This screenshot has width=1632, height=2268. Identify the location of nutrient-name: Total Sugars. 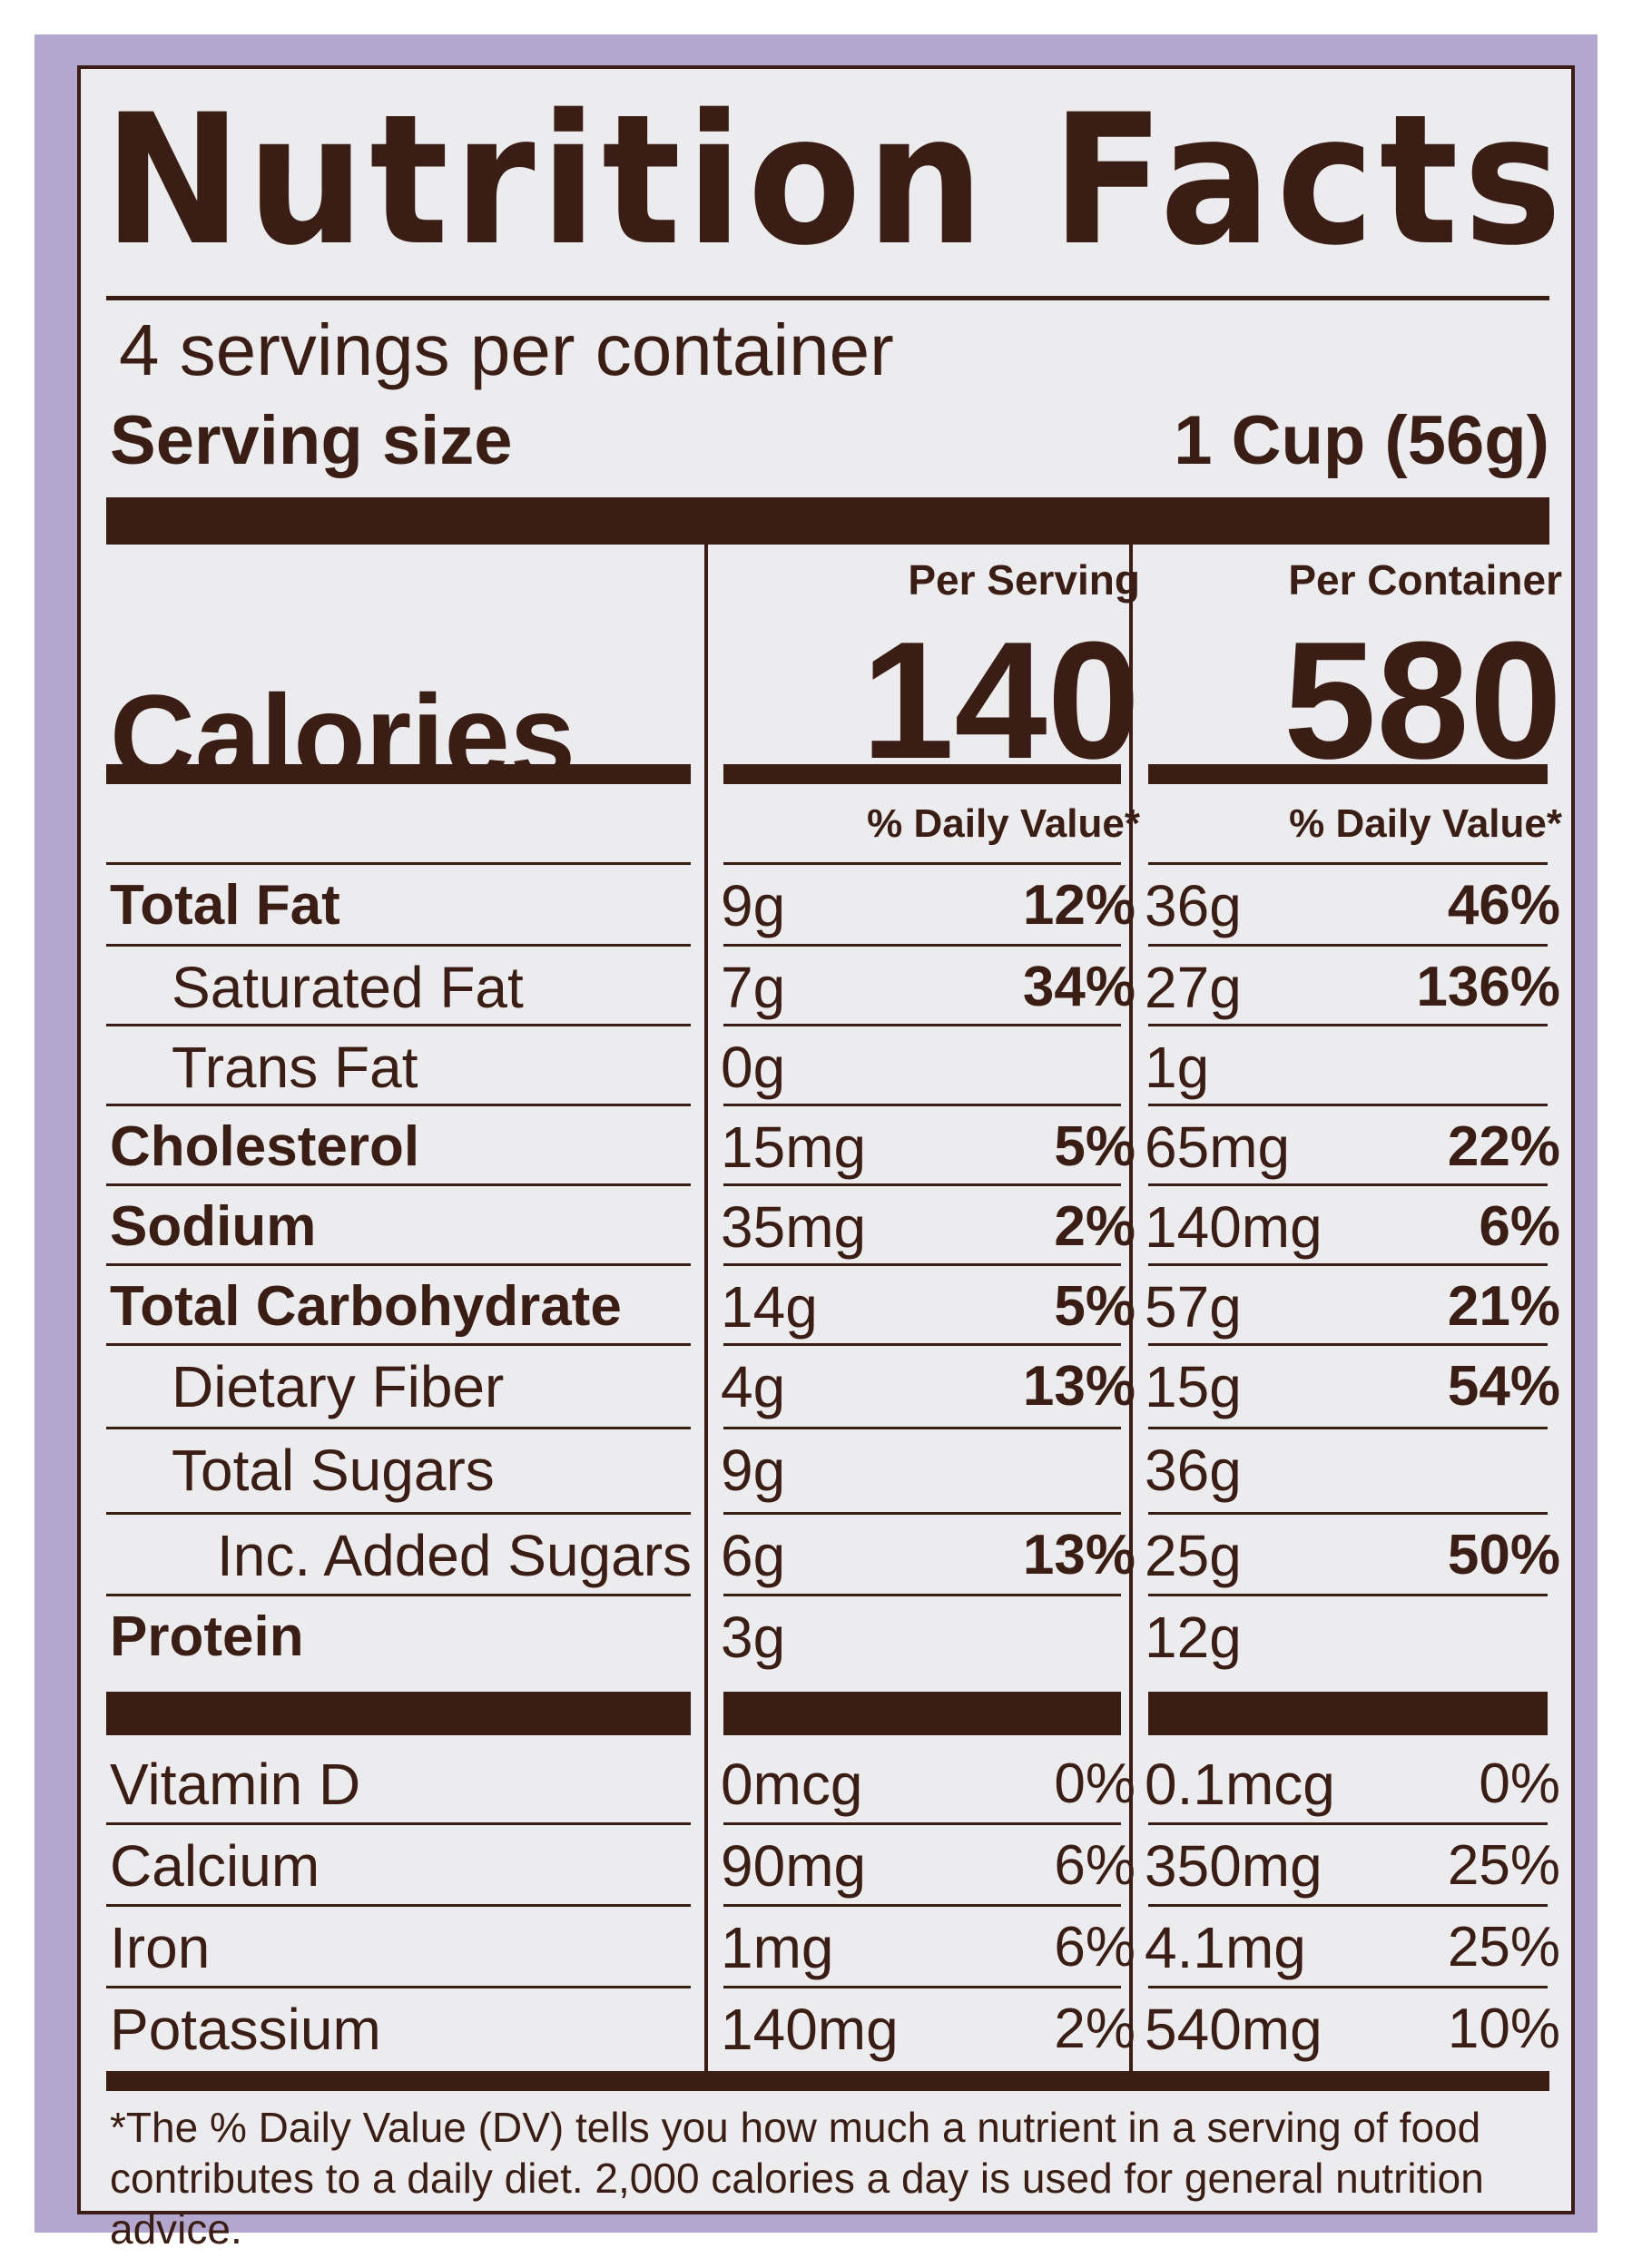
(333, 1470).